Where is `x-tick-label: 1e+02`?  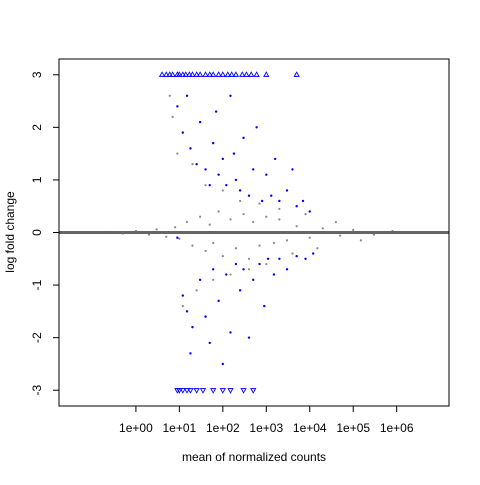
x-tick-label: 1e+02 is located at coordinates (223, 428).